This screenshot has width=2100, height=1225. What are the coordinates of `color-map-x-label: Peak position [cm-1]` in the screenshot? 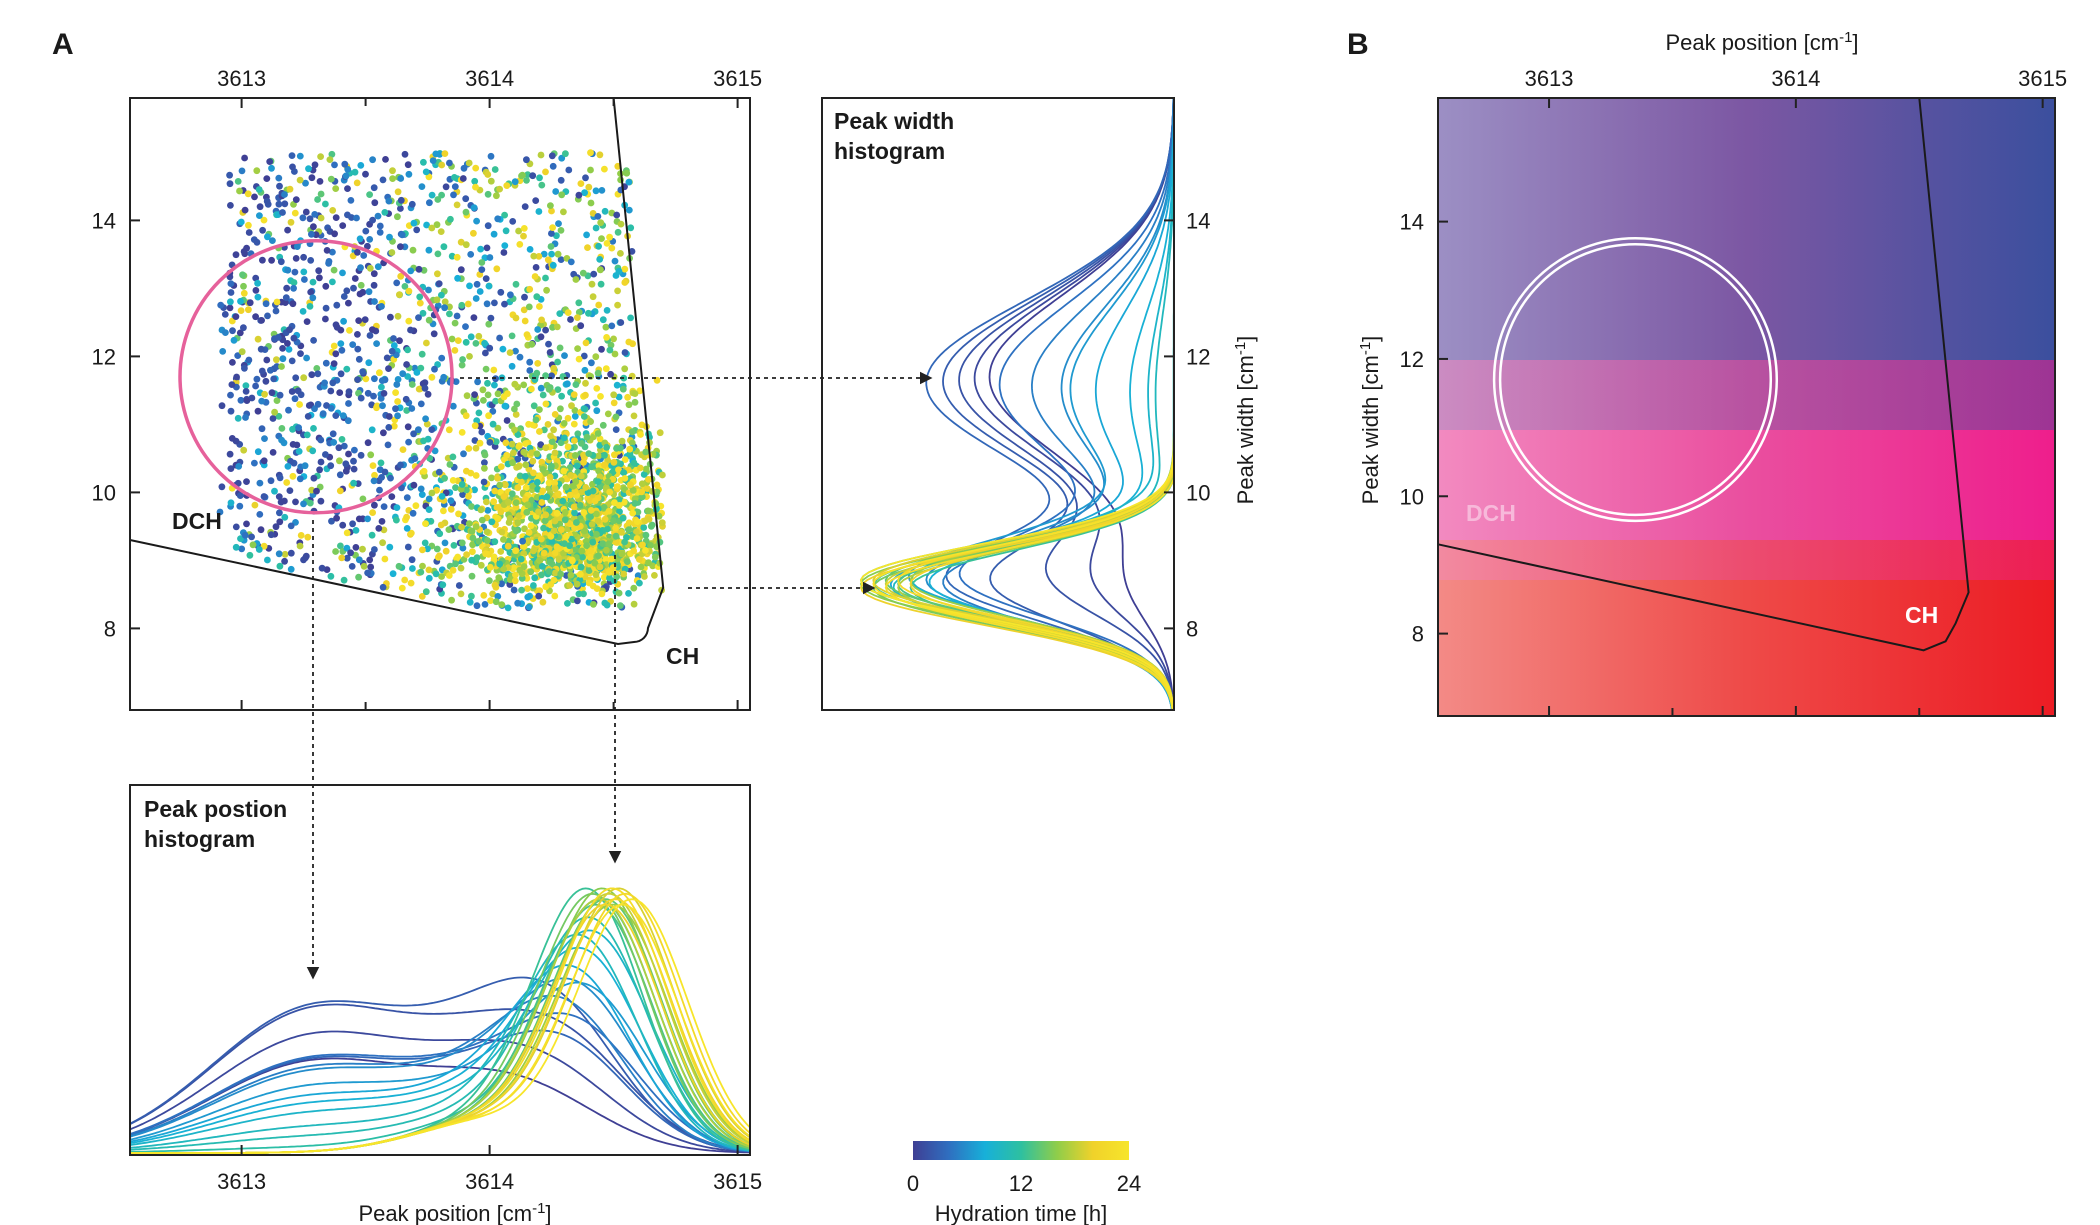 It's located at (1761, 42).